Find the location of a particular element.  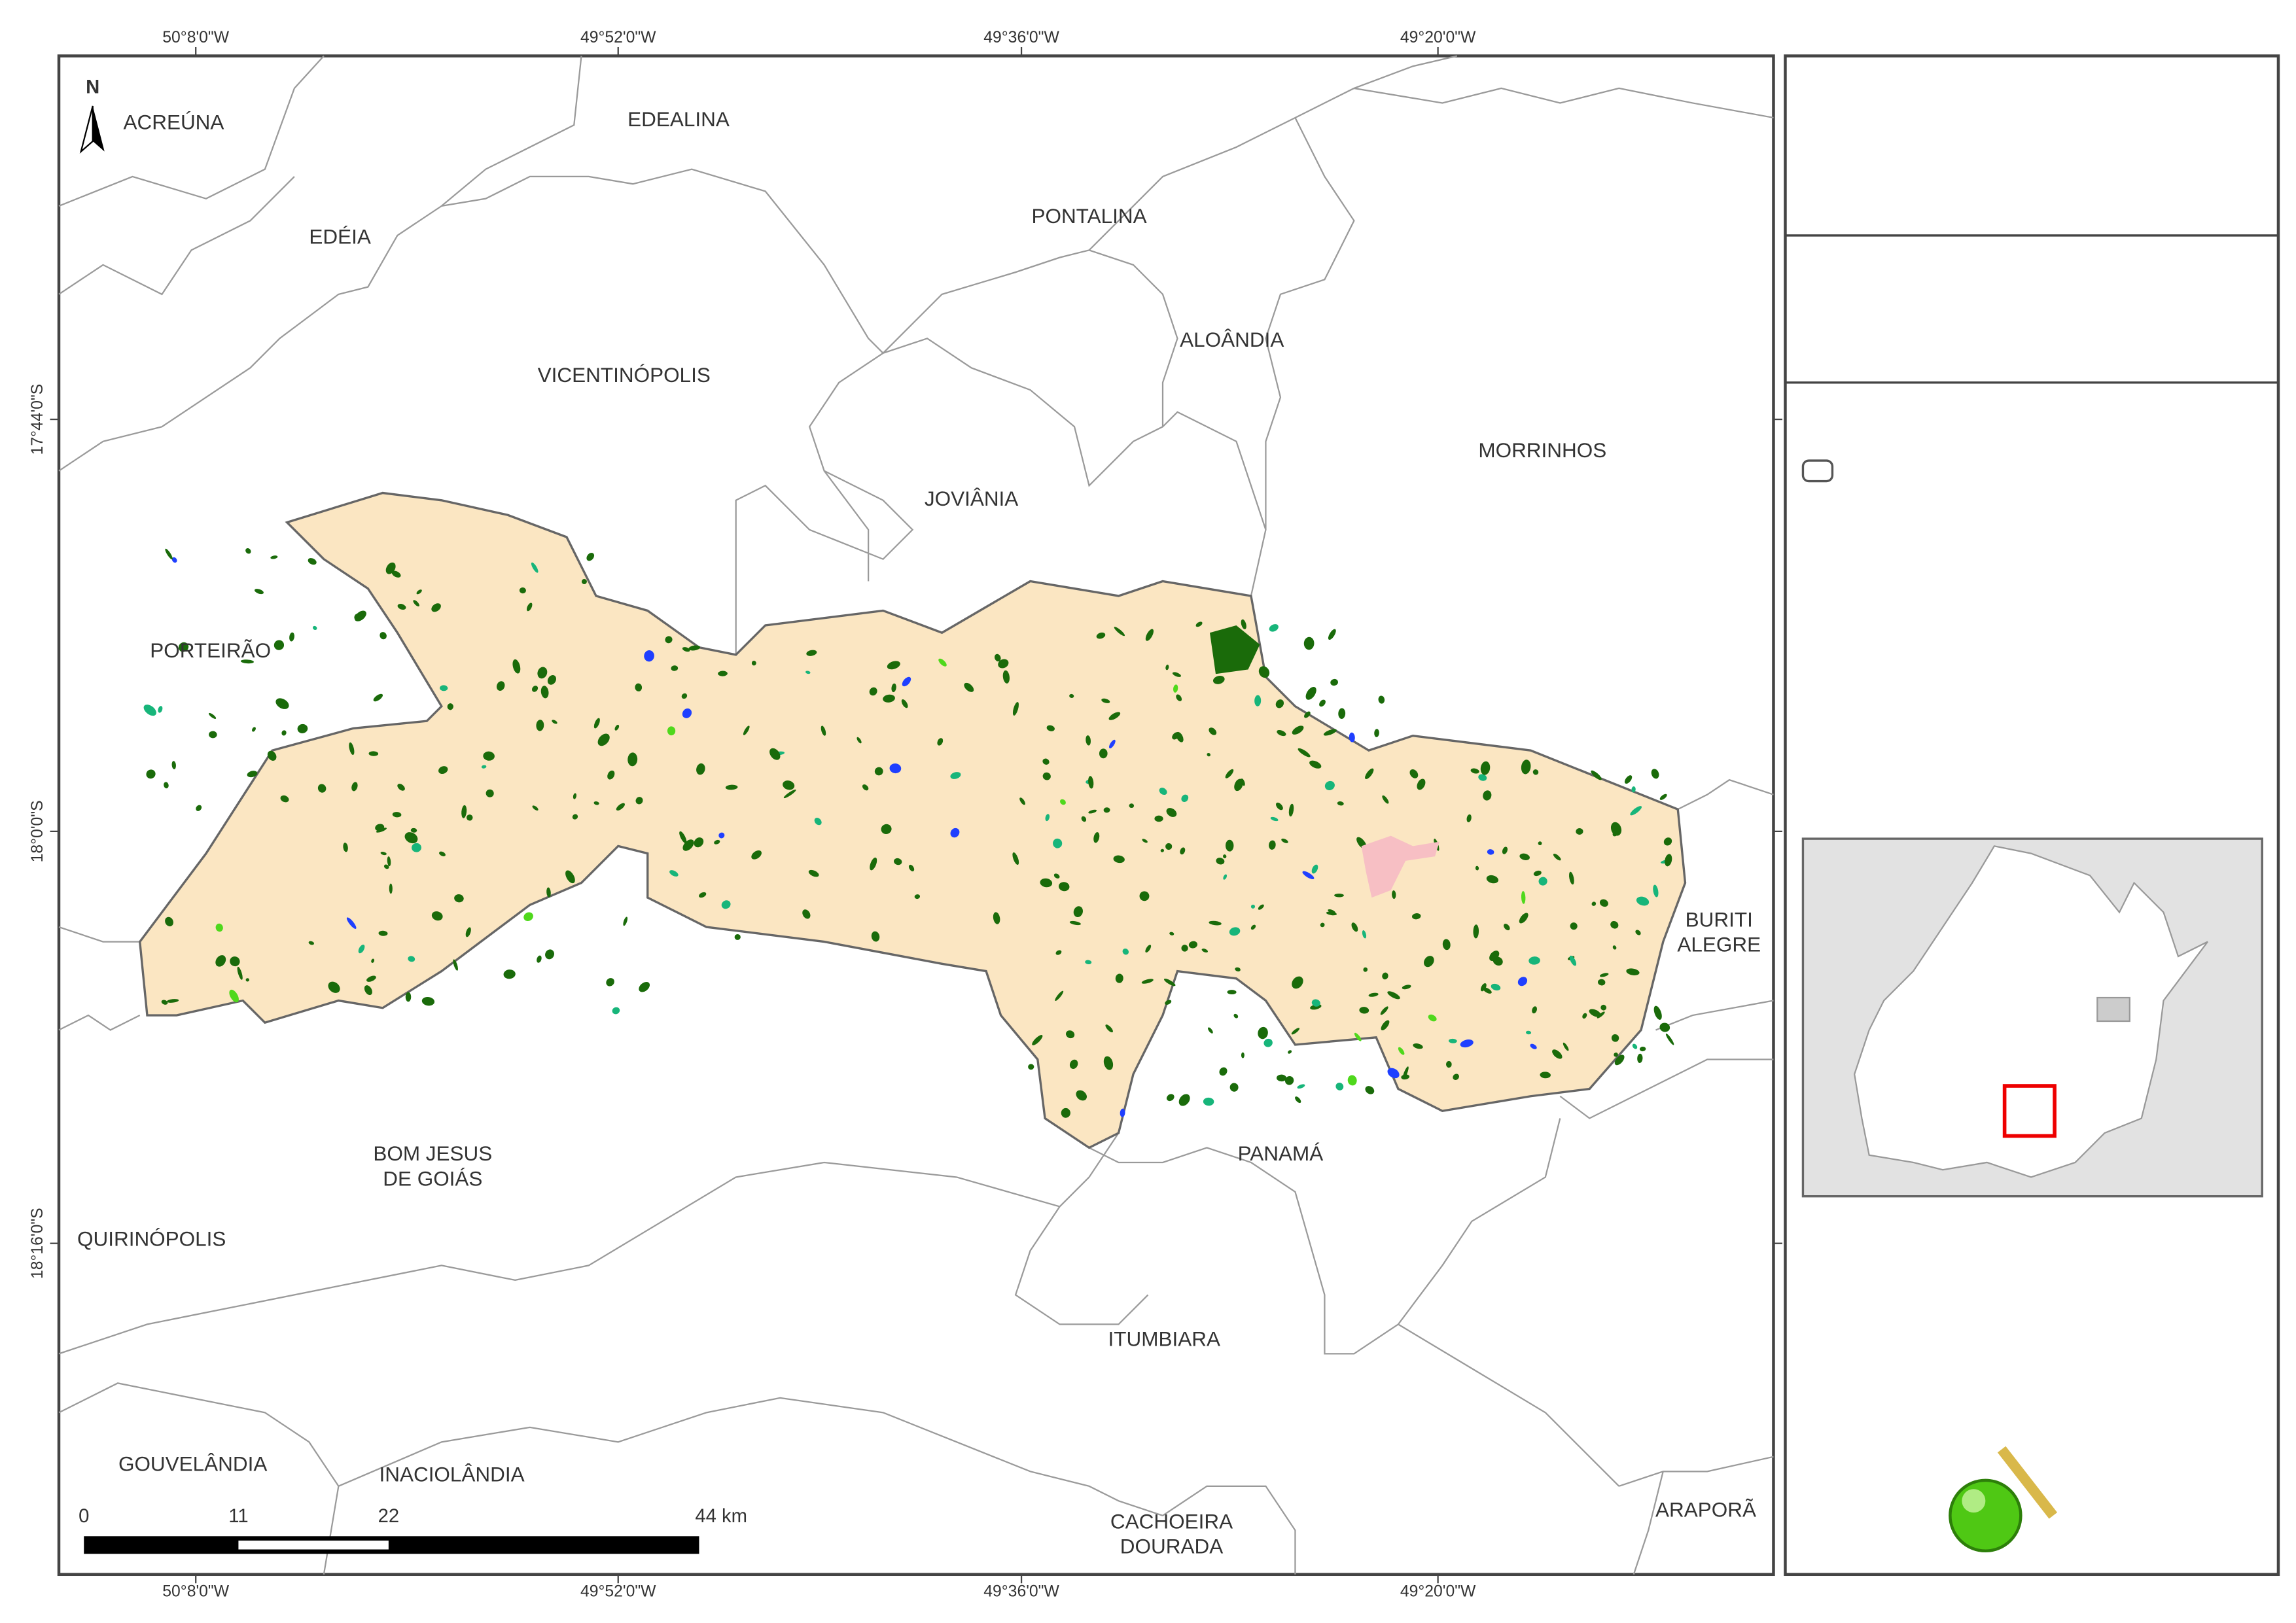

place-name: PONTALINA is located at coordinates (1088, 216).